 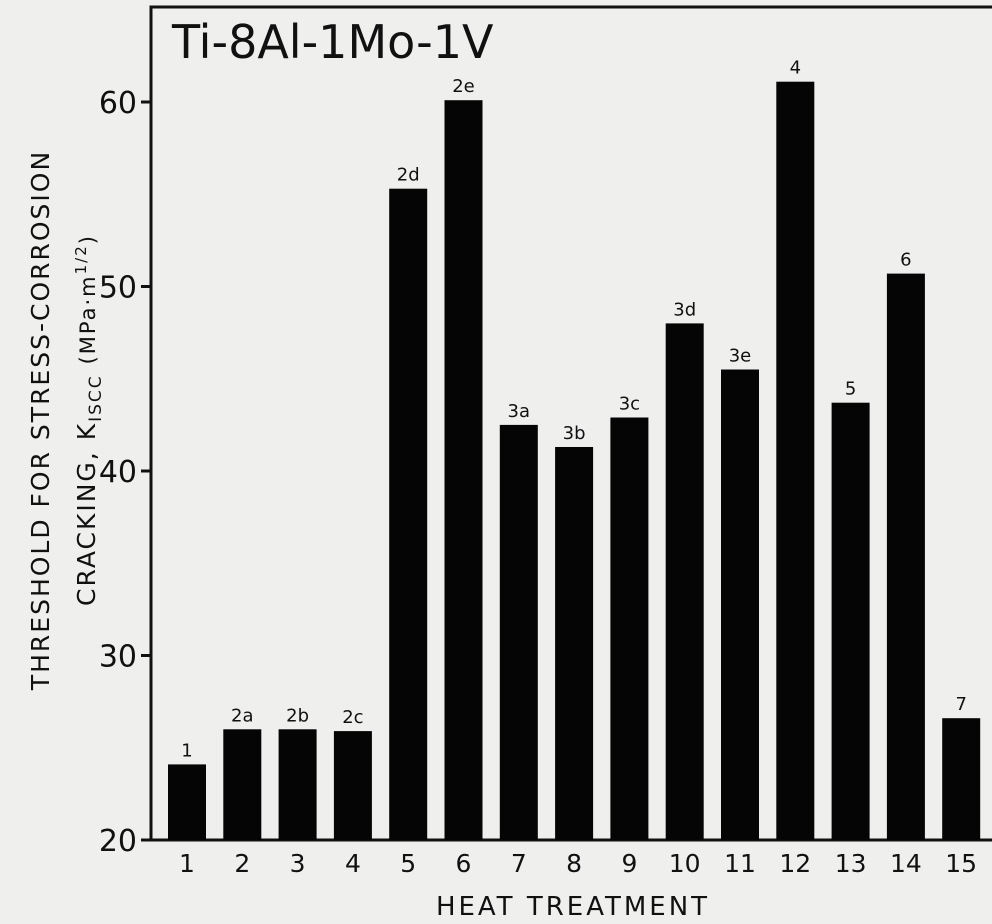 I want to click on y-tick-label-50: 50, so click(x=118, y=288).